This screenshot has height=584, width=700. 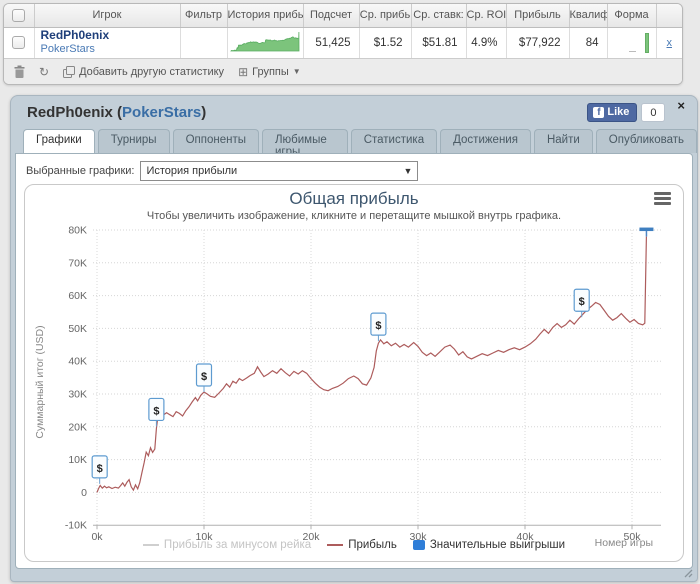 I want to click on legend-box-swatch, so click(x=418, y=545).